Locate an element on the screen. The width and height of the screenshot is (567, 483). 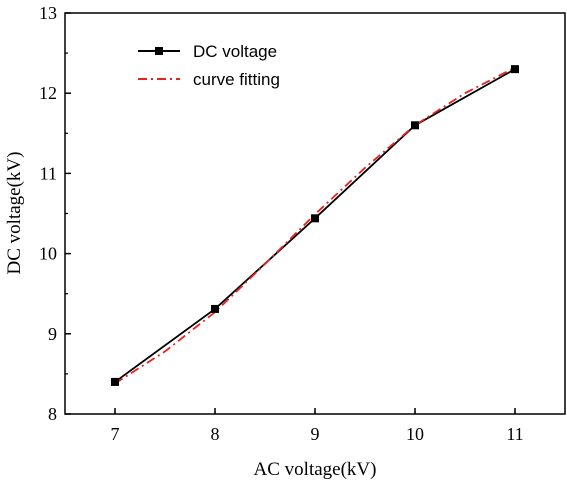
legend-label-curve-fitting: curve fitting is located at coordinates (236, 79).